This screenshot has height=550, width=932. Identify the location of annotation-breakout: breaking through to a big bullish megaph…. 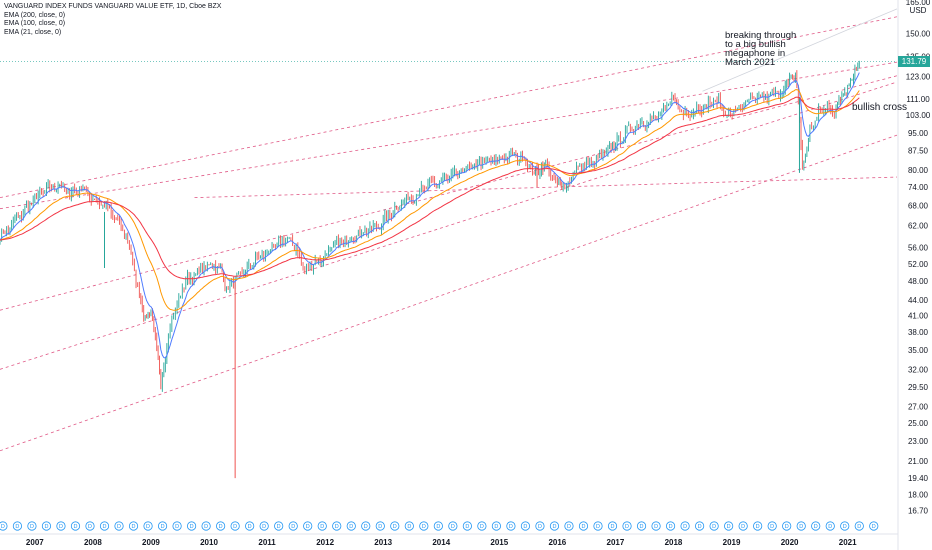
(761, 49).